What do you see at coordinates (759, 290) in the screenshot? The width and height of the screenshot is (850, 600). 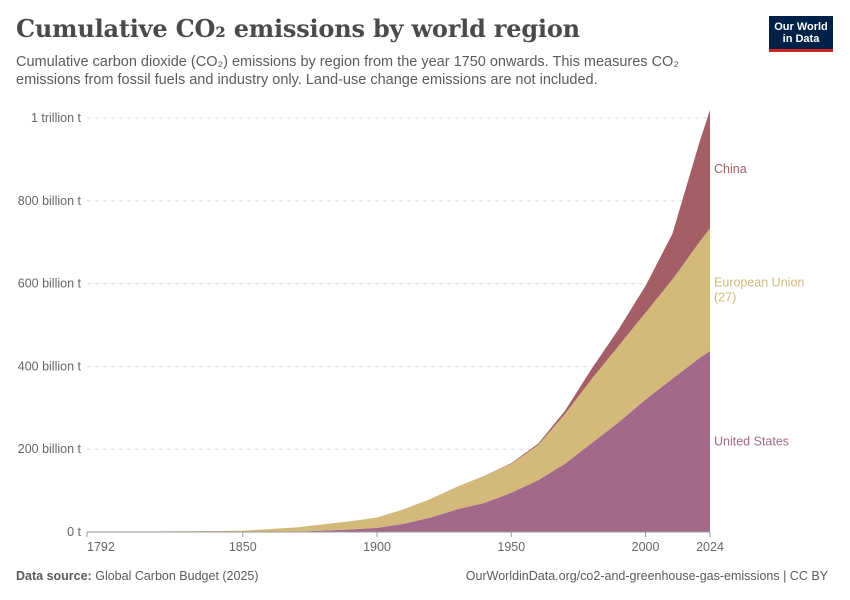 I see `series-label: European Union (27)` at bounding box center [759, 290].